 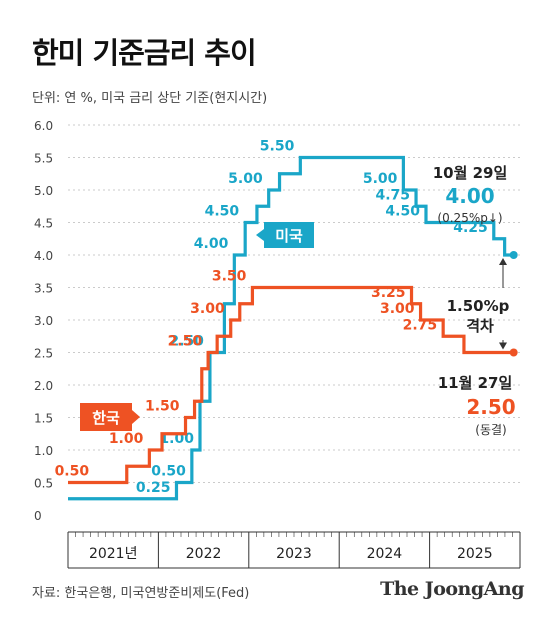 I want to click on us-legend-tag, so click(x=289, y=235).